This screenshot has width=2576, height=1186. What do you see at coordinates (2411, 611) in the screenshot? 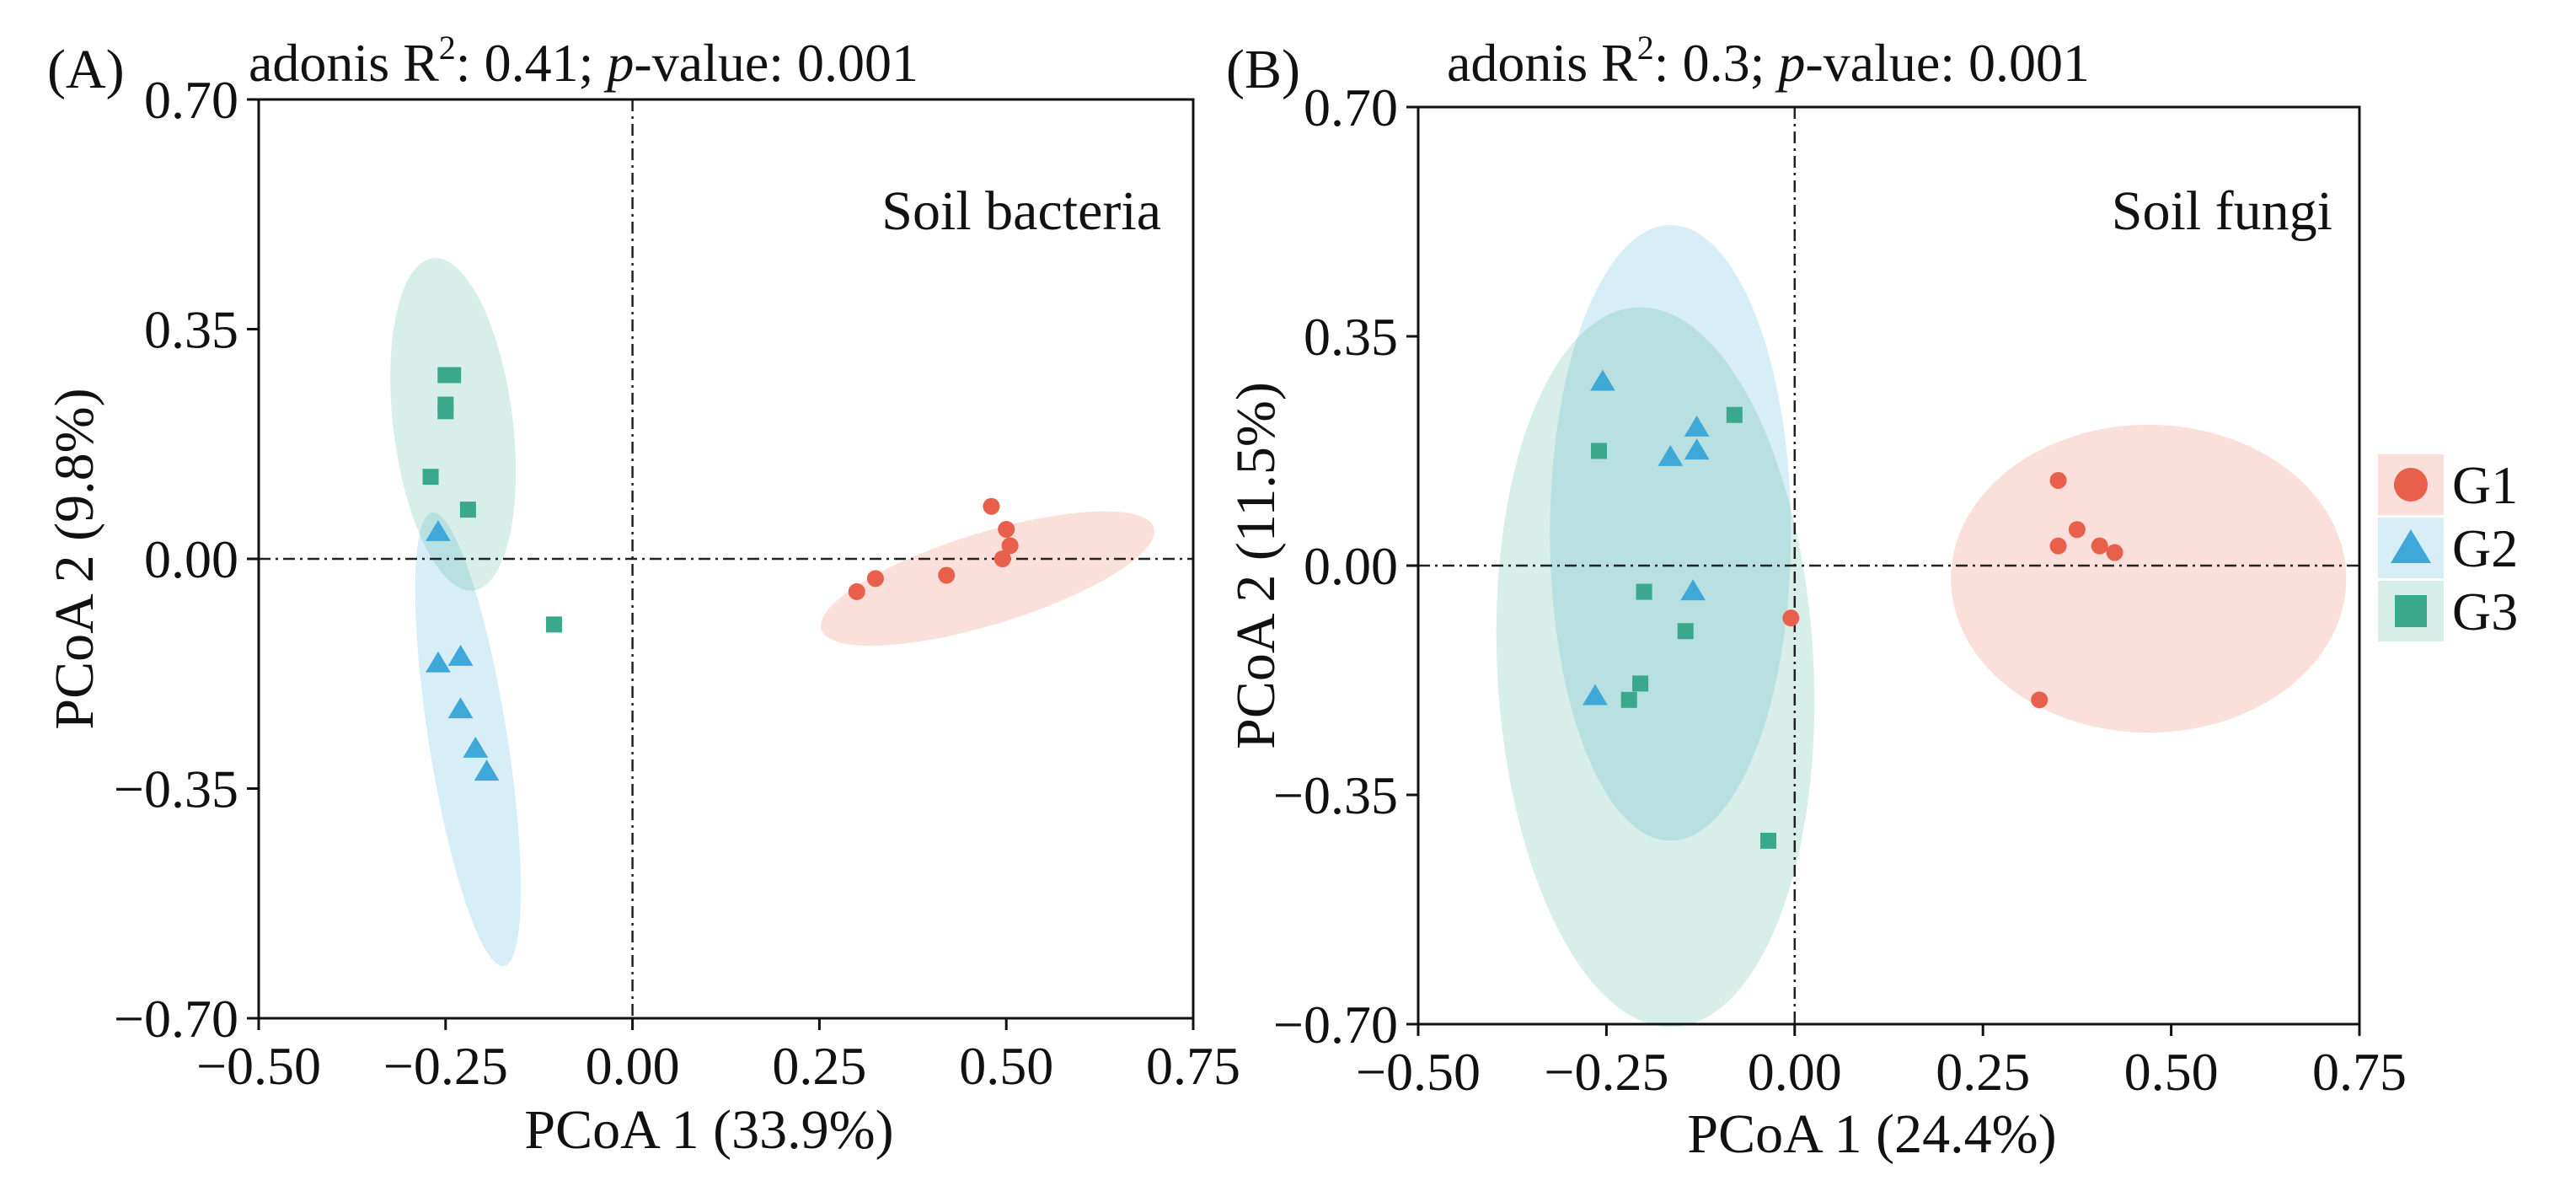
I see `legend-marker-g3` at bounding box center [2411, 611].